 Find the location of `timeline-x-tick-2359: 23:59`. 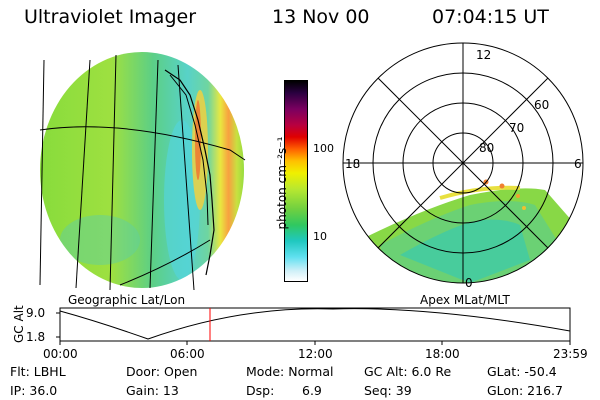

timeline-x-tick-2359: 23:59 is located at coordinates (570, 354).